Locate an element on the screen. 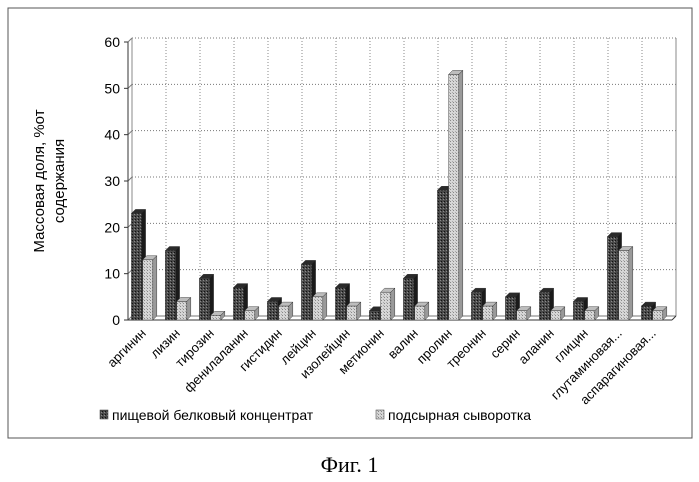  y-tick-label: 0 is located at coordinates (116, 320).